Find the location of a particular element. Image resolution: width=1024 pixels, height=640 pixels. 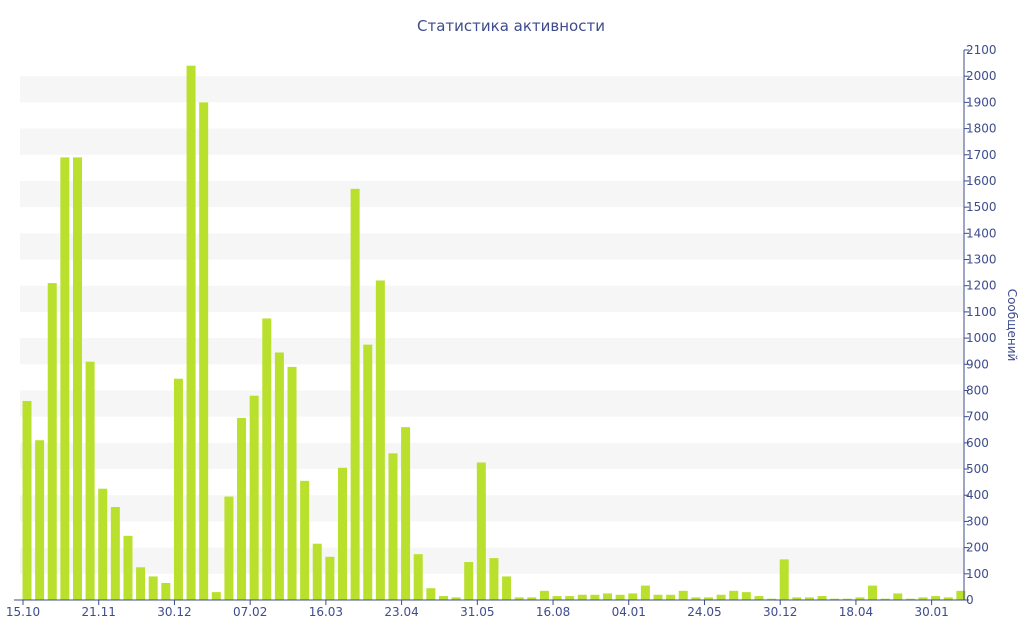

y-tick-label: 2000 is located at coordinates (981, 76).